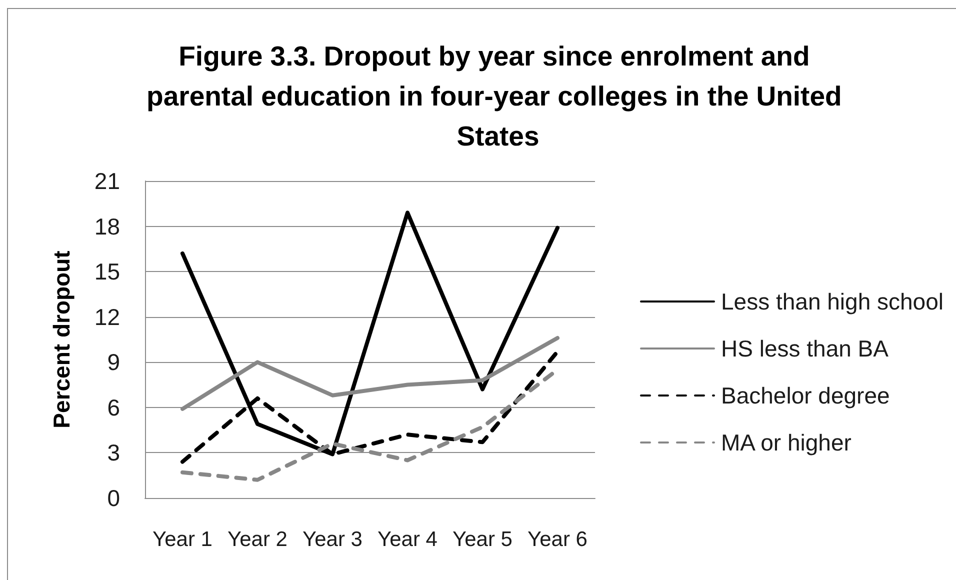 The image size is (956, 580). What do you see at coordinates (107, 181) in the screenshot?
I see `y-tick-label: 21` at bounding box center [107, 181].